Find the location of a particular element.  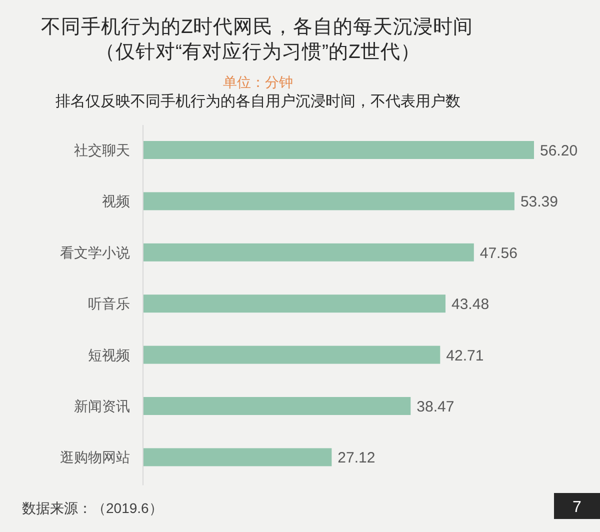

data-label: 53.39 is located at coordinates (539, 202).